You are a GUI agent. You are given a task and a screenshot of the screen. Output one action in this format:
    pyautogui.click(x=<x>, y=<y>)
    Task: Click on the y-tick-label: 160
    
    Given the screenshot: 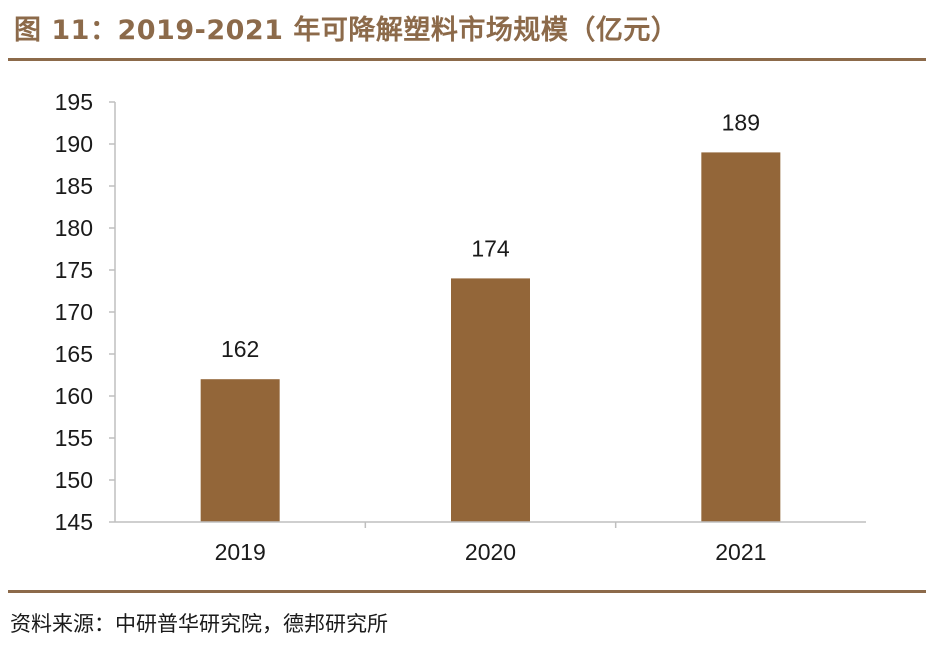 What is the action you would take?
    pyautogui.click(x=74, y=396)
    